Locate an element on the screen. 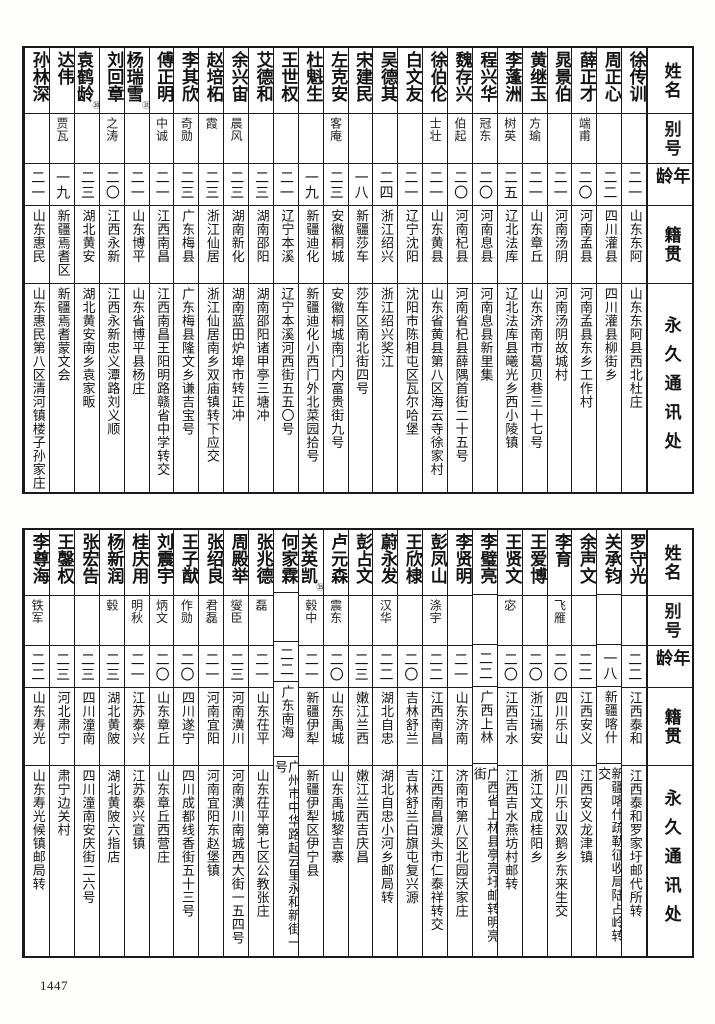 The image size is (715, 1024). entry-native-place: 安徽桐城 is located at coordinates (336, 236).